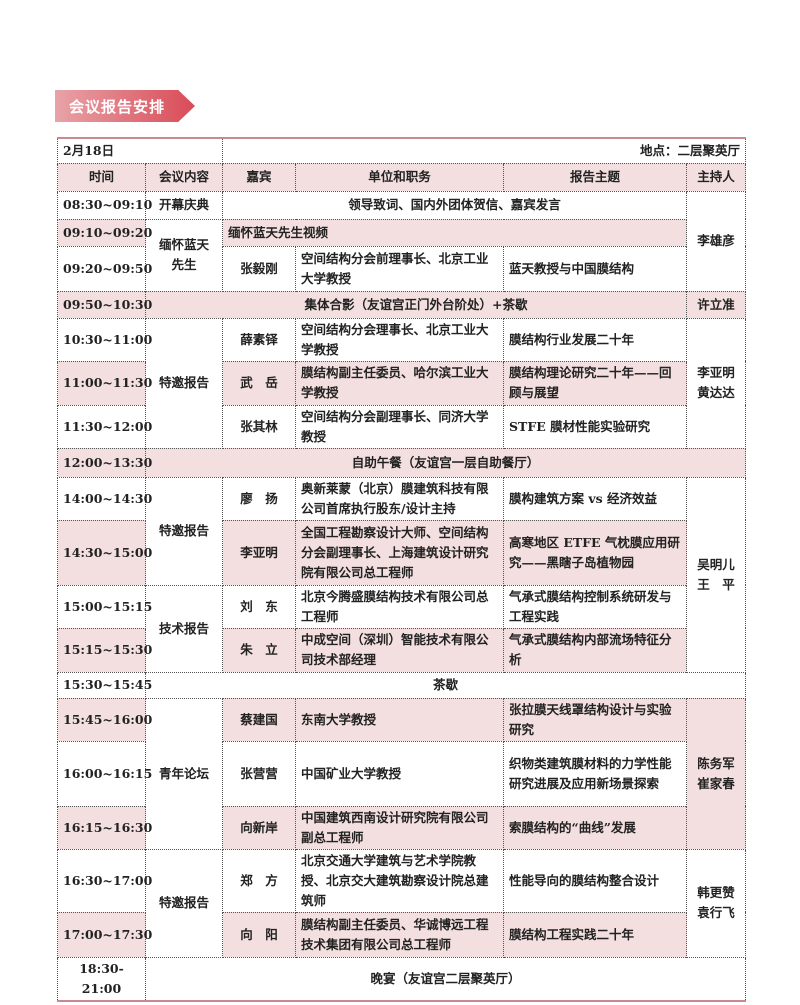  Describe the element at coordinates (716, 383) in the screenshot. I see `host-cell: 李亚明 黄达达` at that location.